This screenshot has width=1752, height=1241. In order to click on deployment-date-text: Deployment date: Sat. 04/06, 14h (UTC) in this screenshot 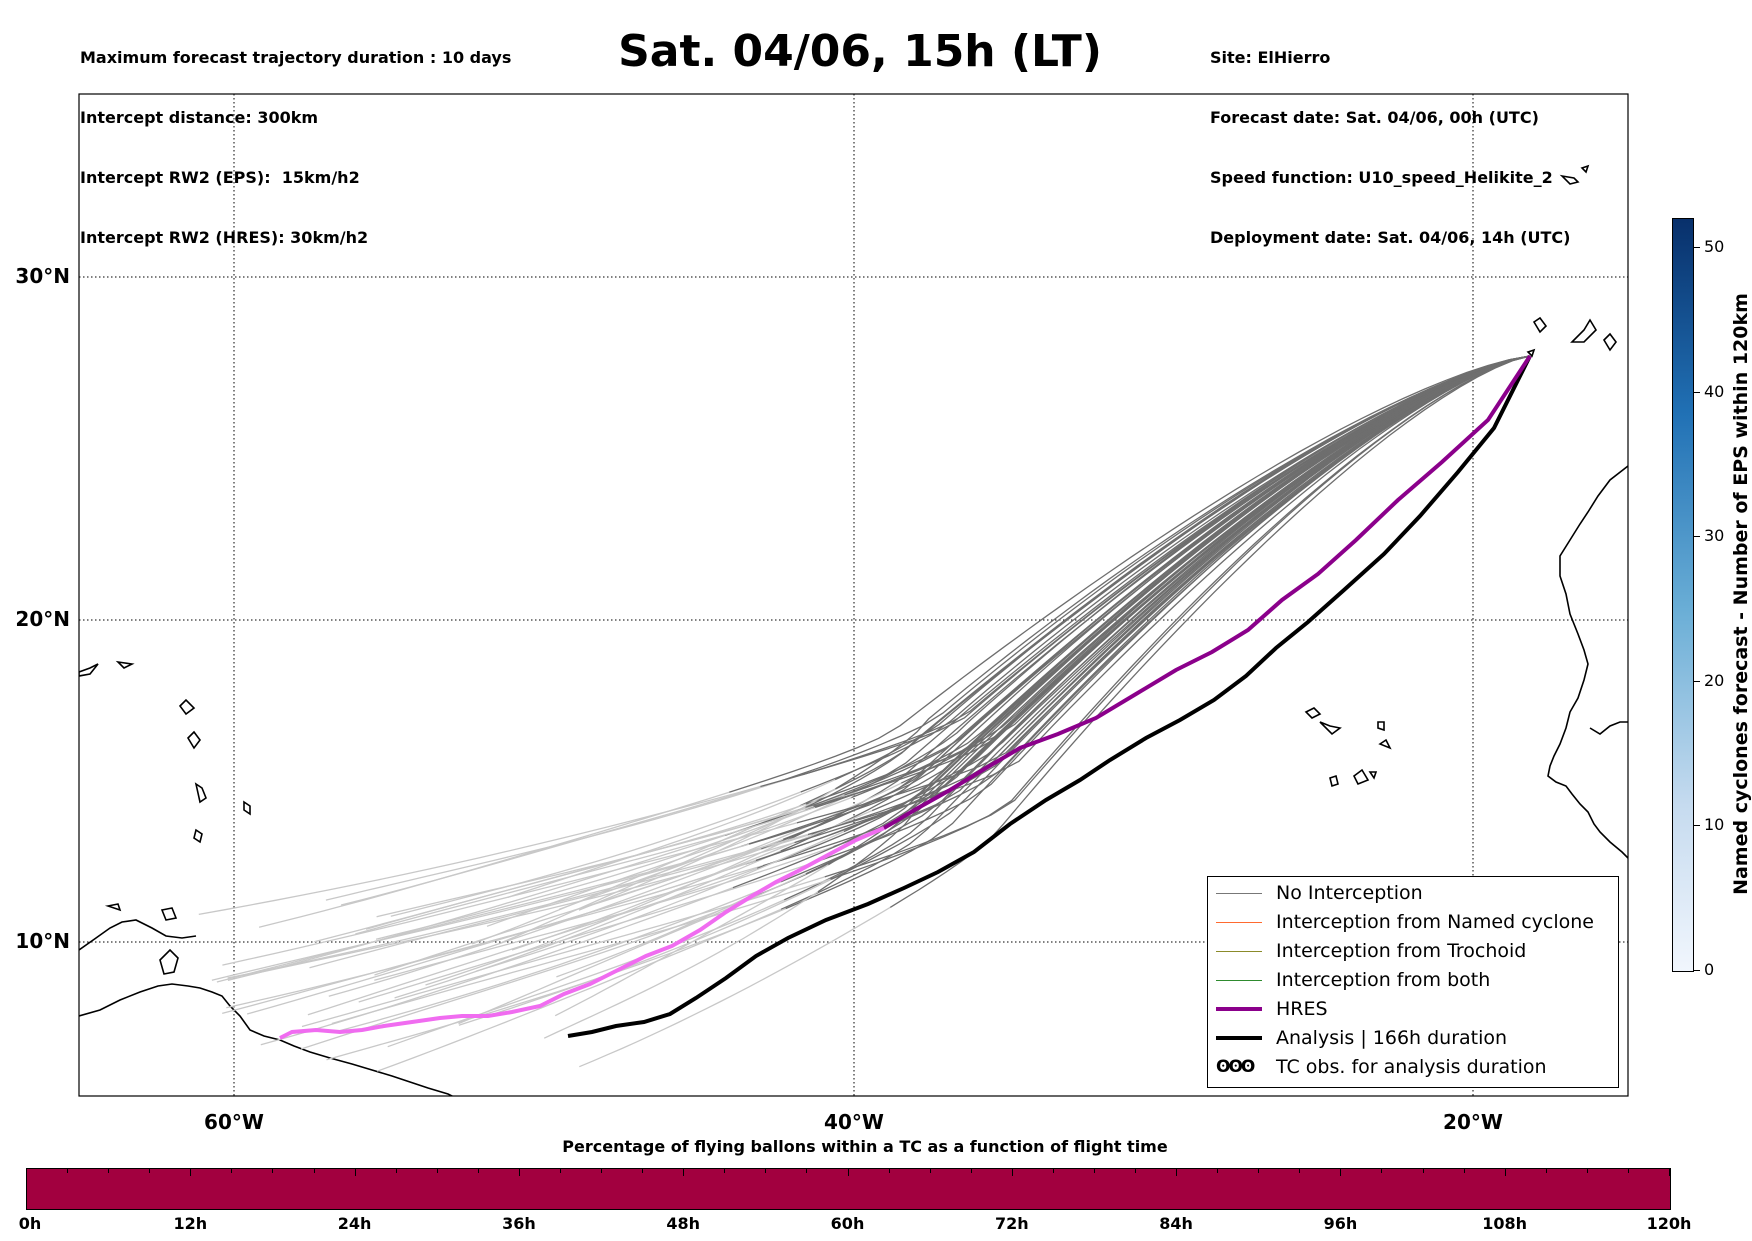, I will do `click(1390, 237)`.